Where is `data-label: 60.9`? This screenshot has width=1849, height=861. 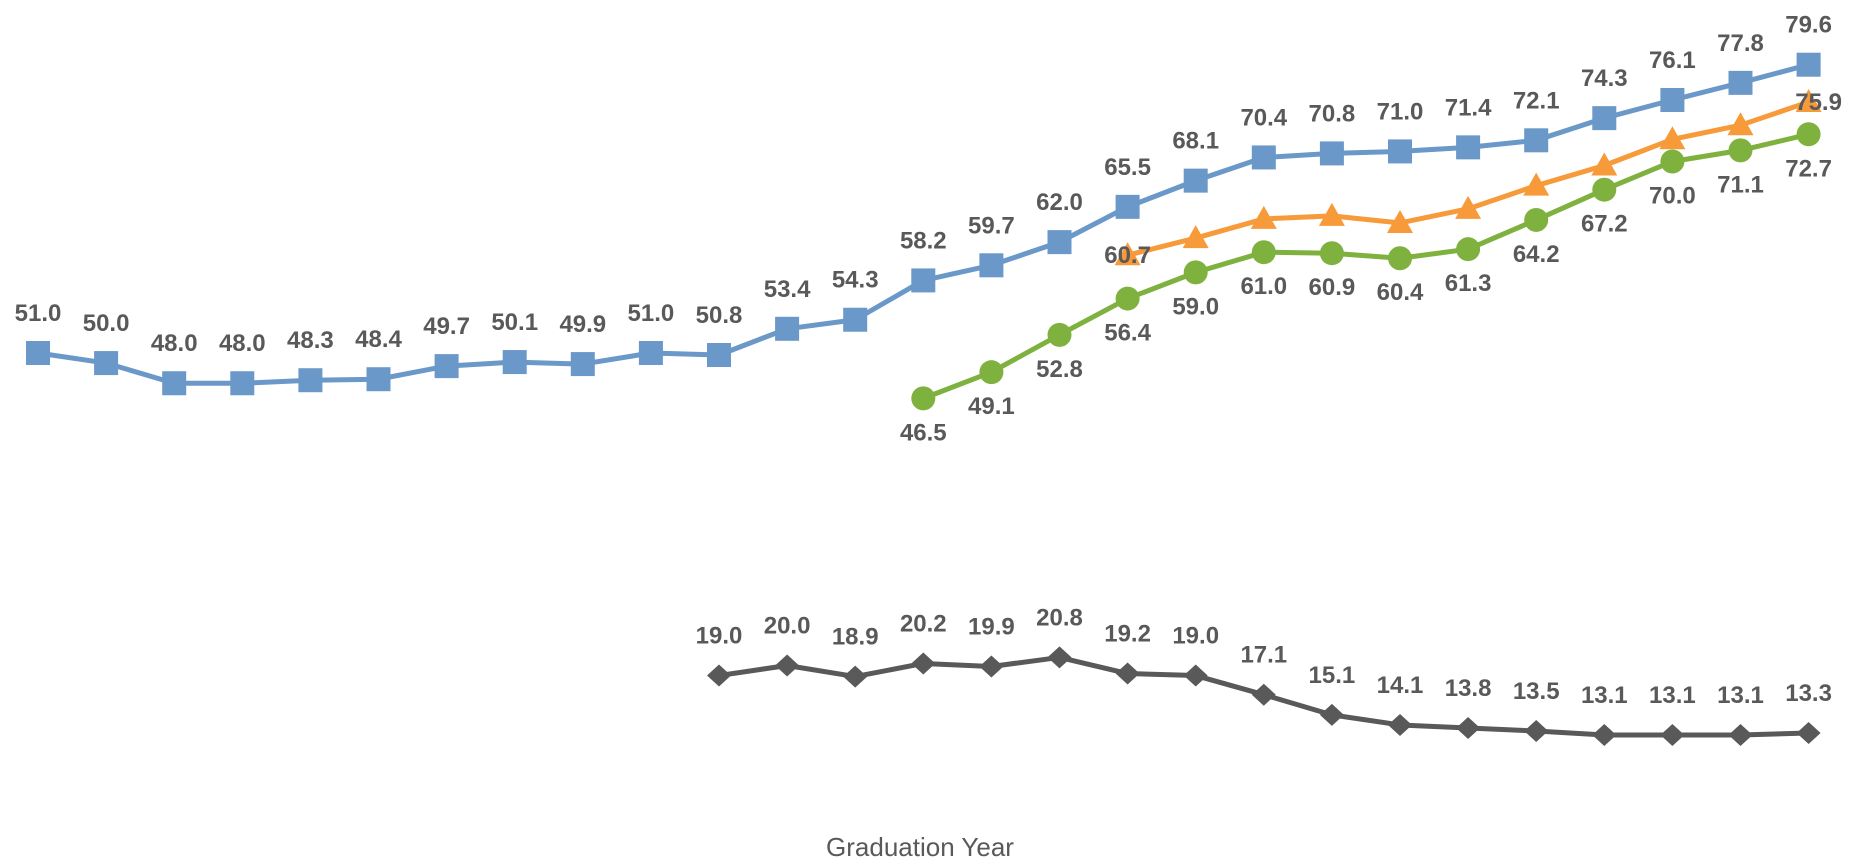
data-label: 60.9 is located at coordinates (1332, 287).